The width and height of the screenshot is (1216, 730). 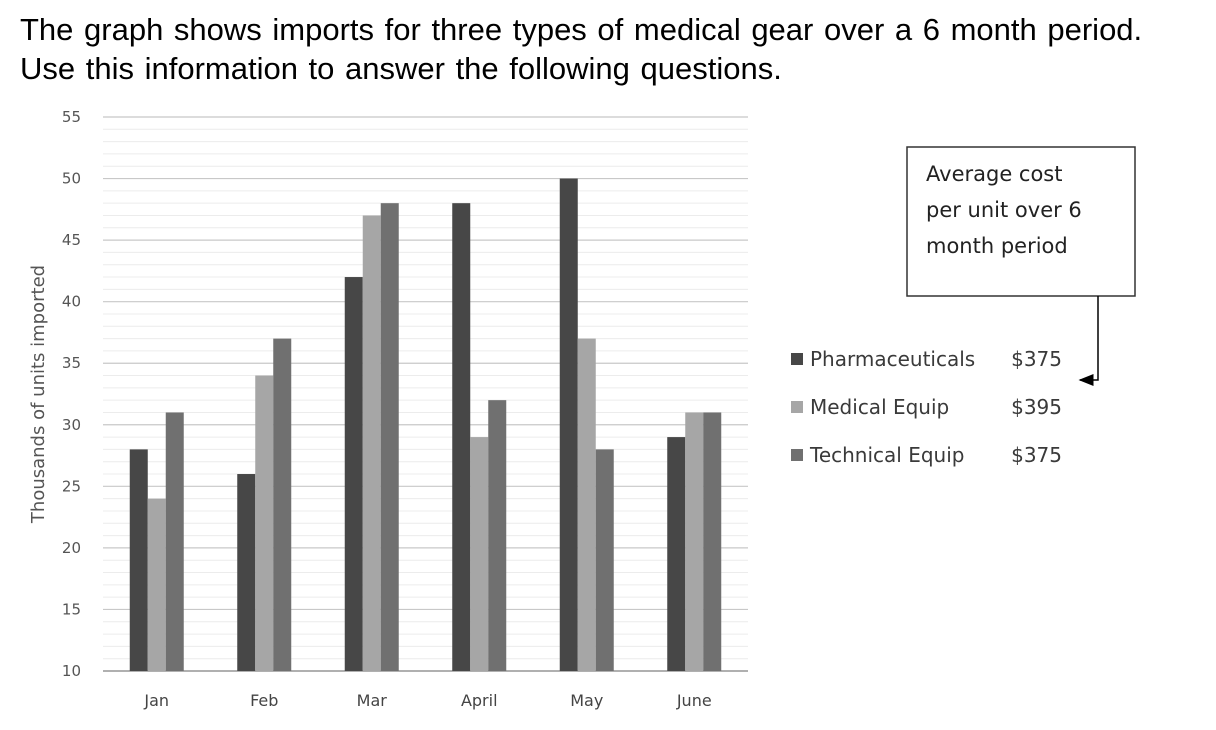 What do you see at coordinates (604, 560) in the screenshot?
I see `bar-technical-equip-may` at bounding box center [604, 560].